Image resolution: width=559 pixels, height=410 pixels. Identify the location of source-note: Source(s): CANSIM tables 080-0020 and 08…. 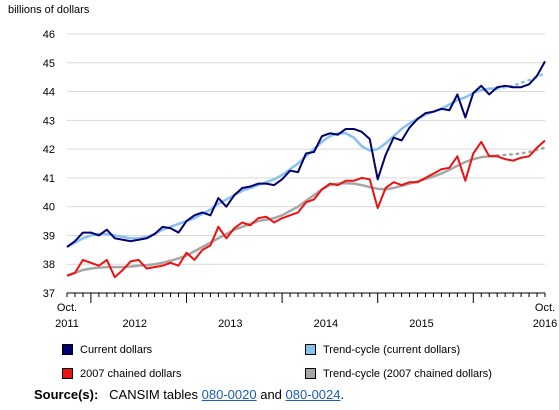
(189, 394).